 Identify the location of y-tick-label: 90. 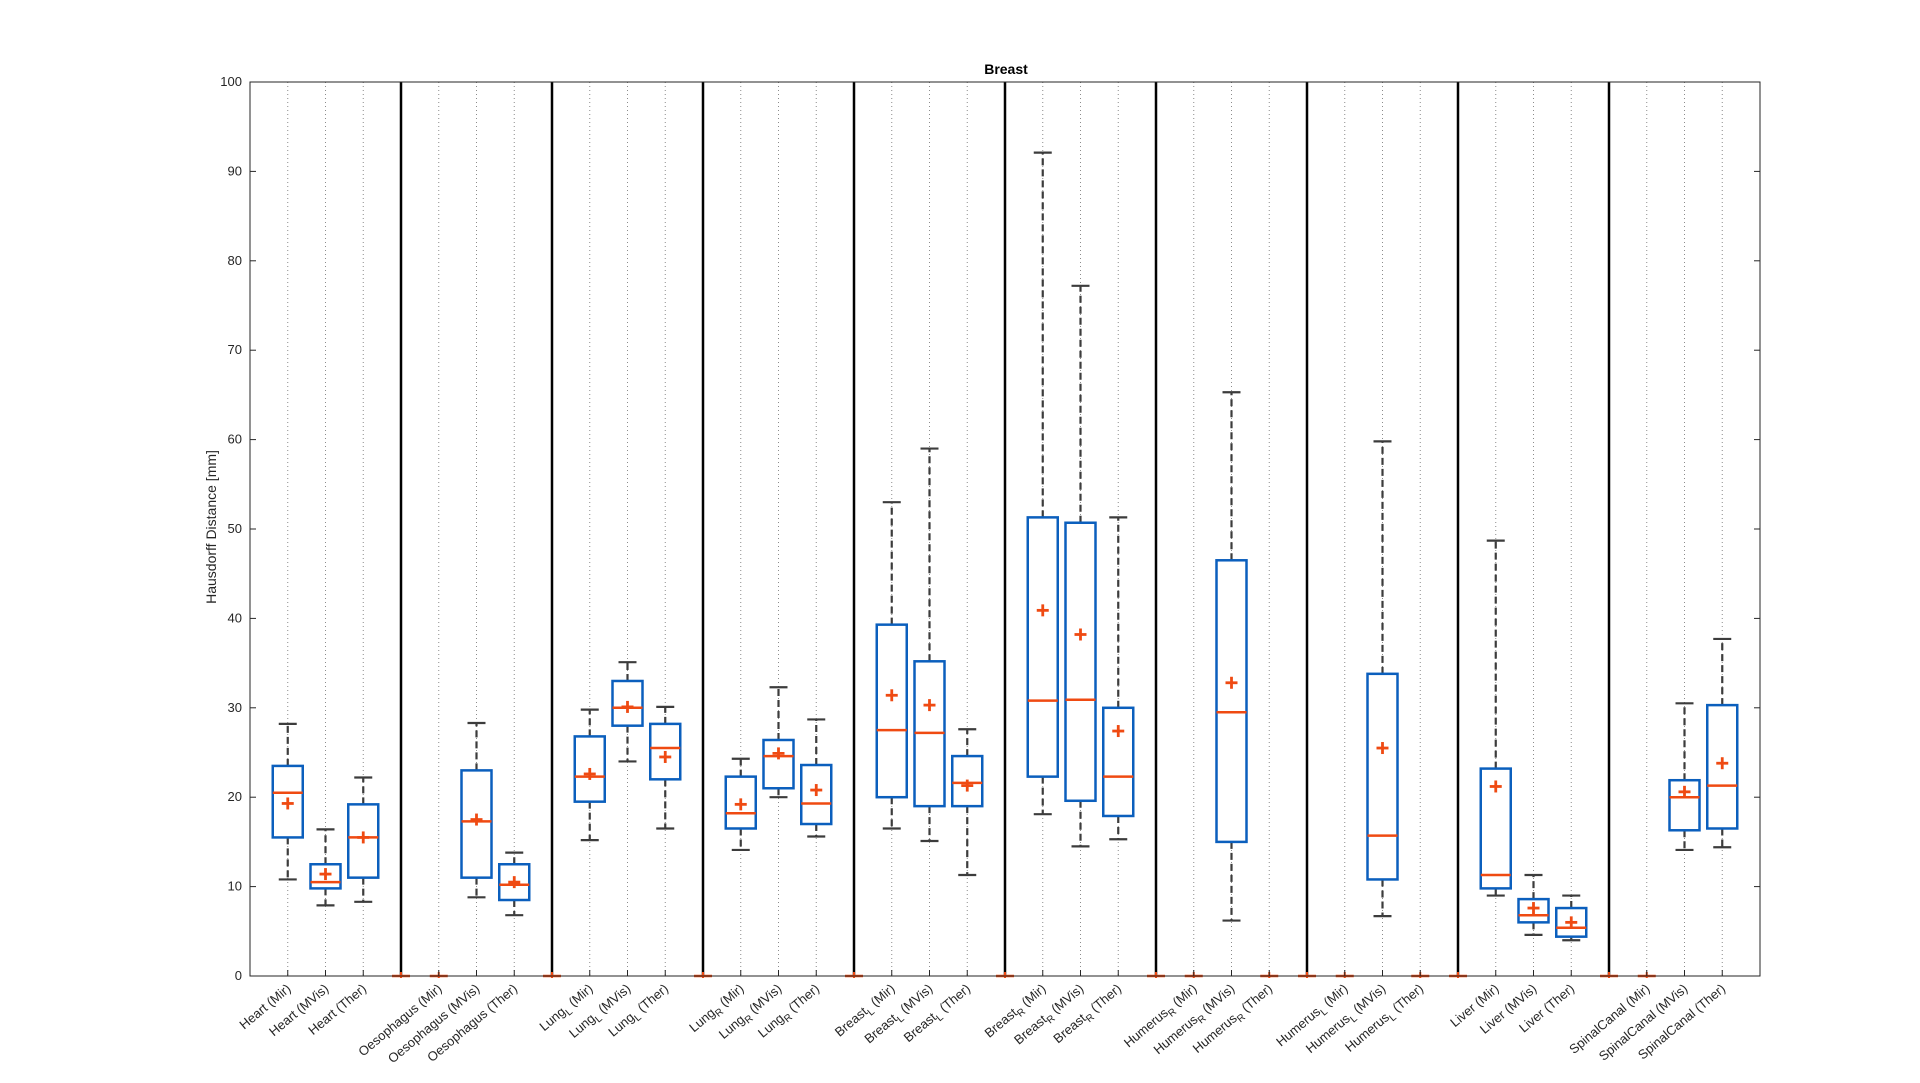
(235, 170).